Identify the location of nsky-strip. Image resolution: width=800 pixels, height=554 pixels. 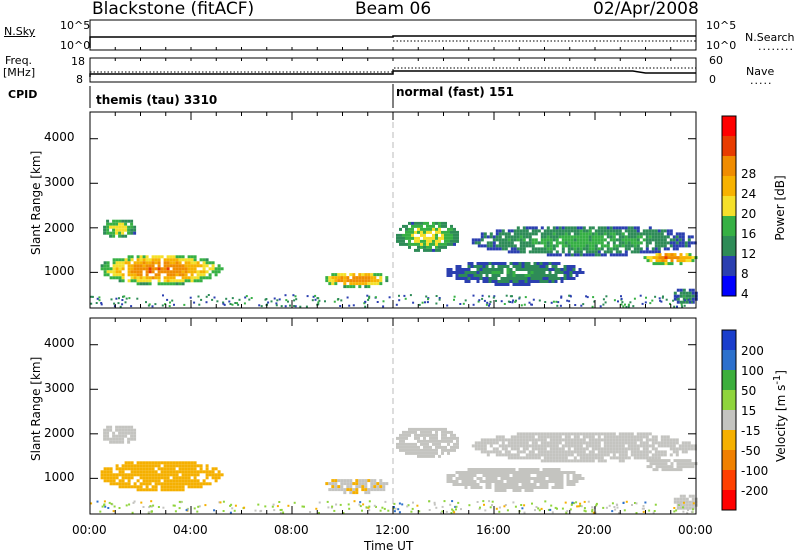
(393, 35).